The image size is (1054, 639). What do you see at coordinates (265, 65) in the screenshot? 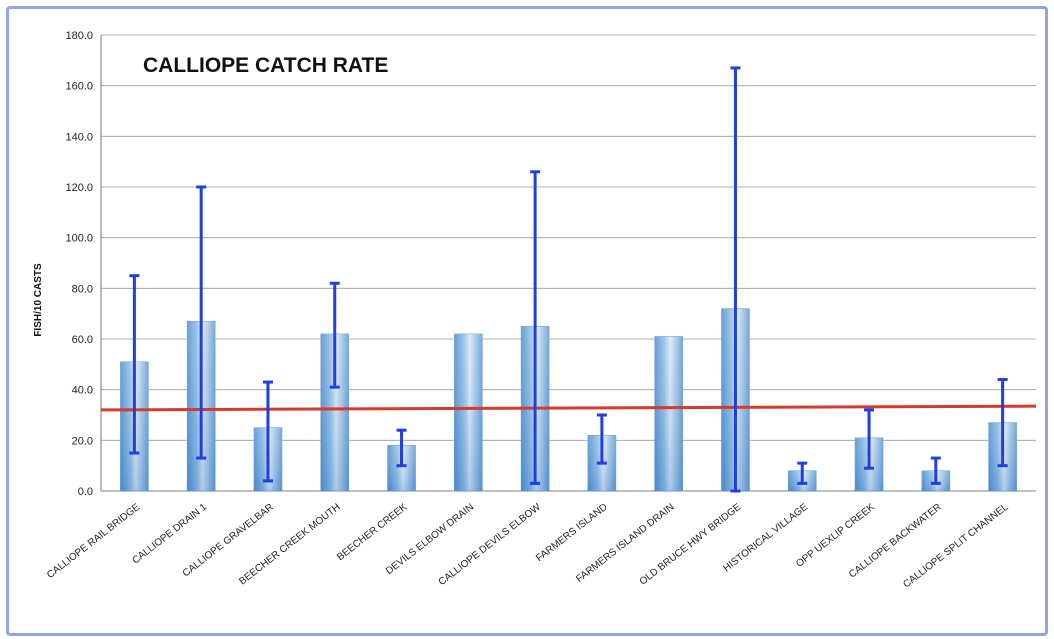
I see `chart-title: CALLIOPE CATCH RATE` at bounding box center [265, 65].